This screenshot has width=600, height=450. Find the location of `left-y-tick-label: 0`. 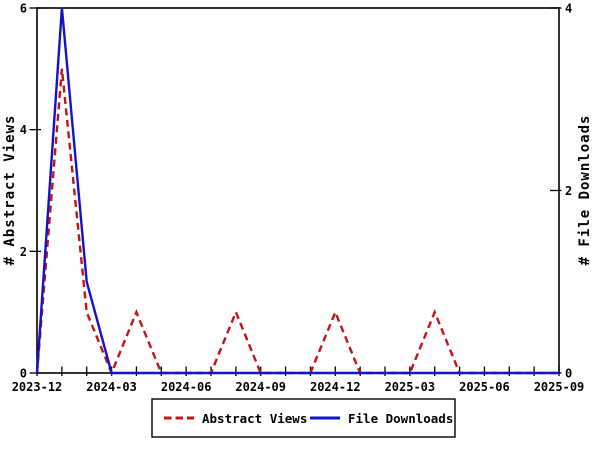

left-y-tick-label: 0 is located at coordinates (23, 374).